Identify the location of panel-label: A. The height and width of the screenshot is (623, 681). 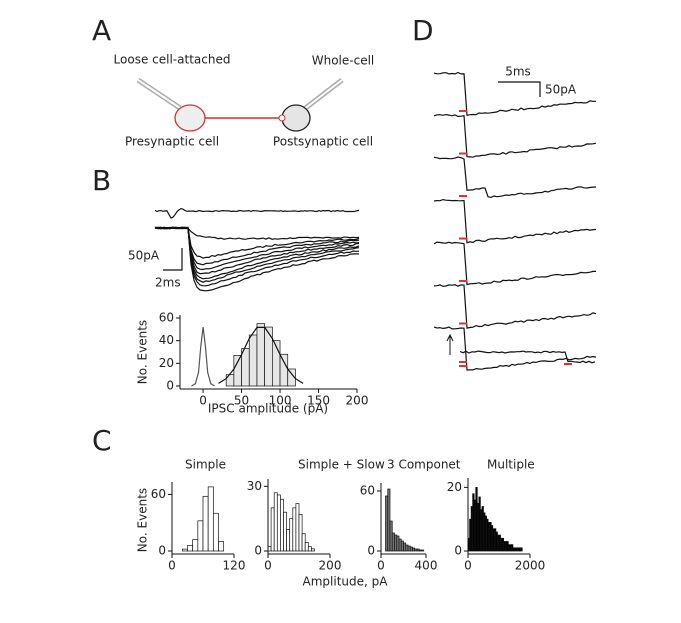
(101, 30).